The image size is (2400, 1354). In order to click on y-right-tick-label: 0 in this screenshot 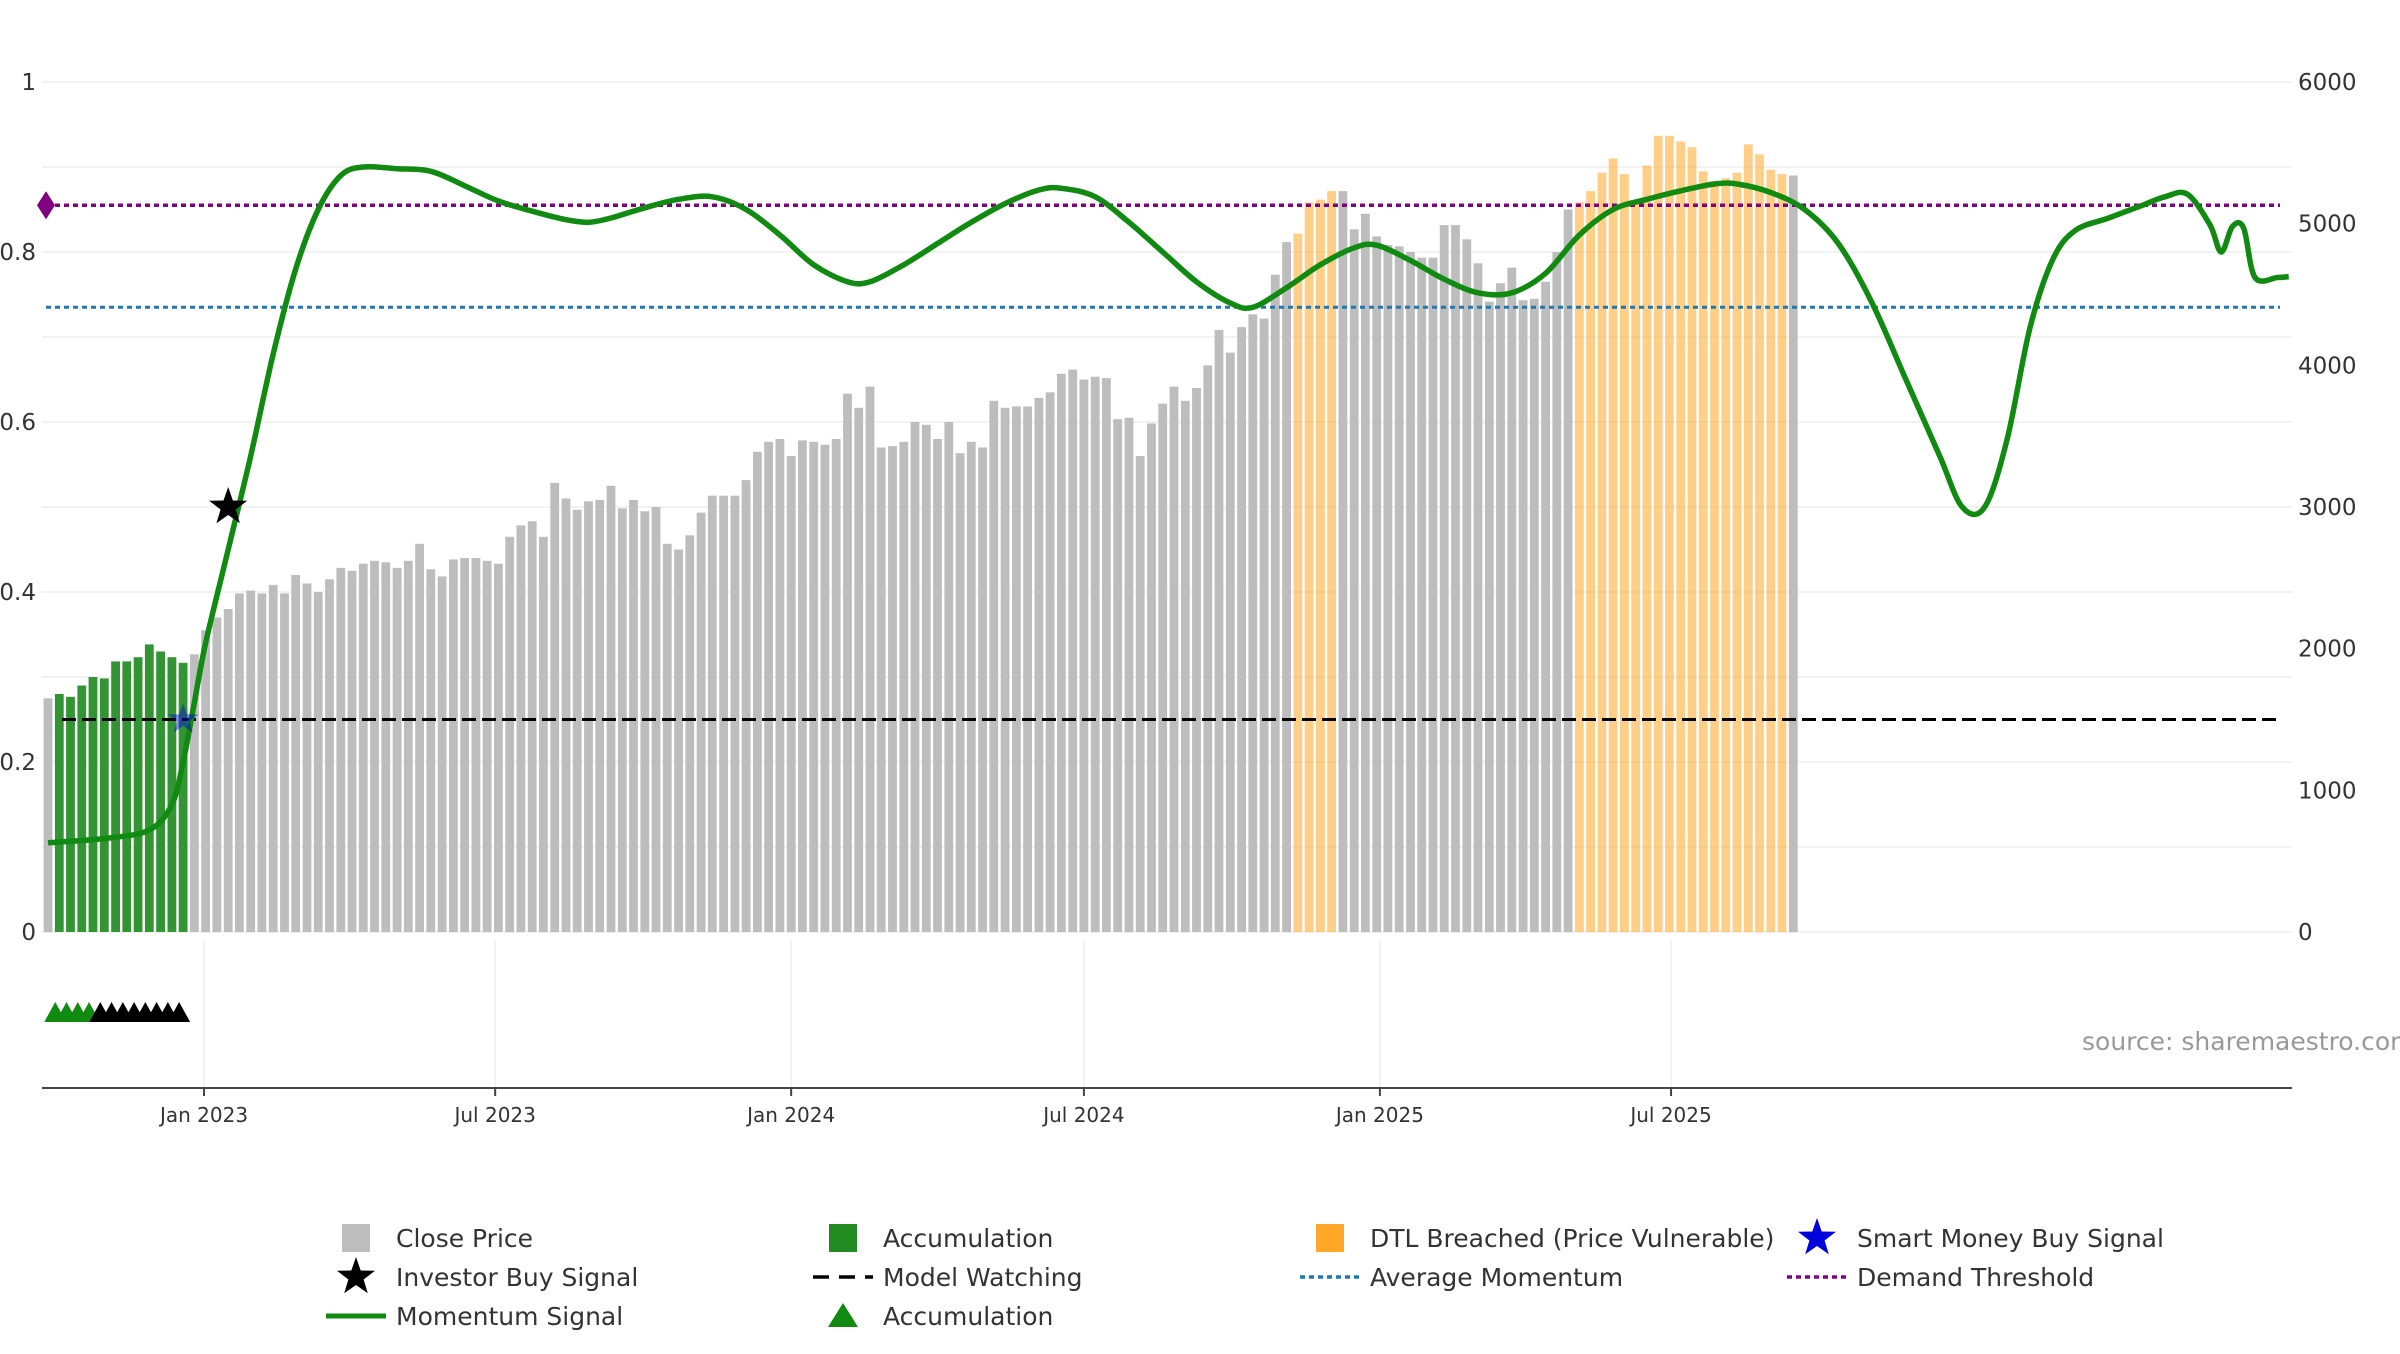, I will do `click(2305, 933)`.